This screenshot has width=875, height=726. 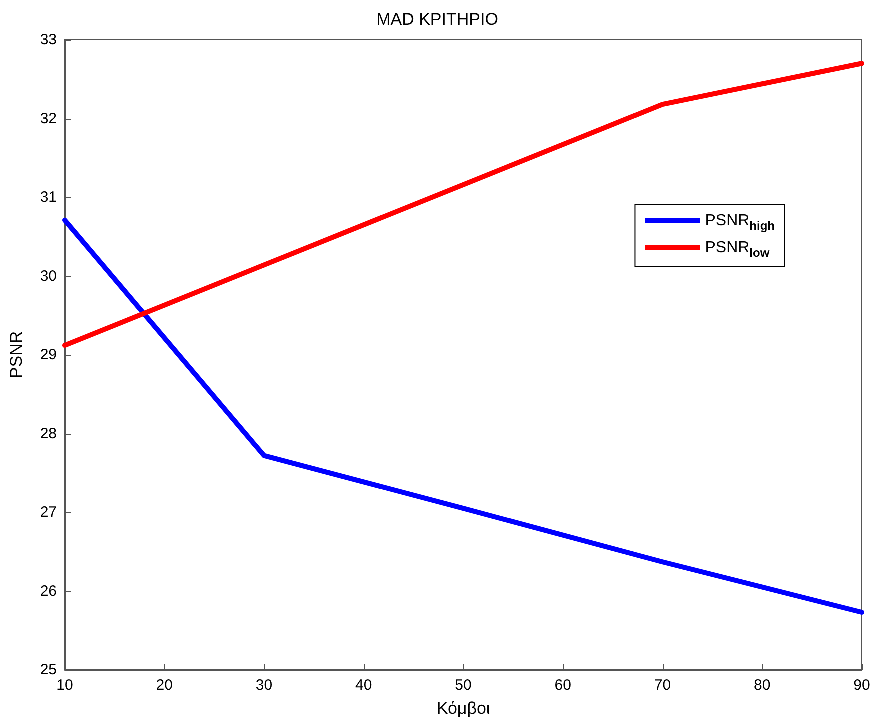 What do you see at coordinates (463, 708) in the screenshot?
I see `x-axis-title: Κόμβοι` at bounding box center [463, 708].